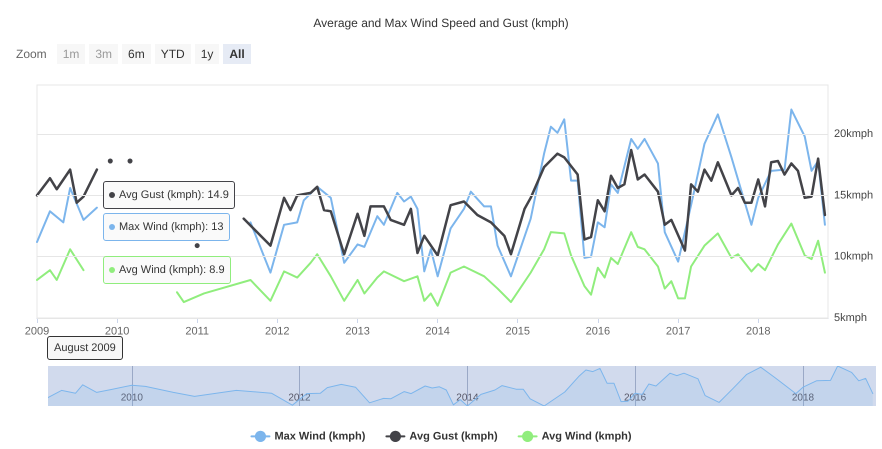 Image resolution: width=882 pixels, height=449 pixels. What do you see at coordinates (171, 227) in the screenshot?
I see `annotation: Max Wind (kmph): 13` at bounding box center [171, 227].